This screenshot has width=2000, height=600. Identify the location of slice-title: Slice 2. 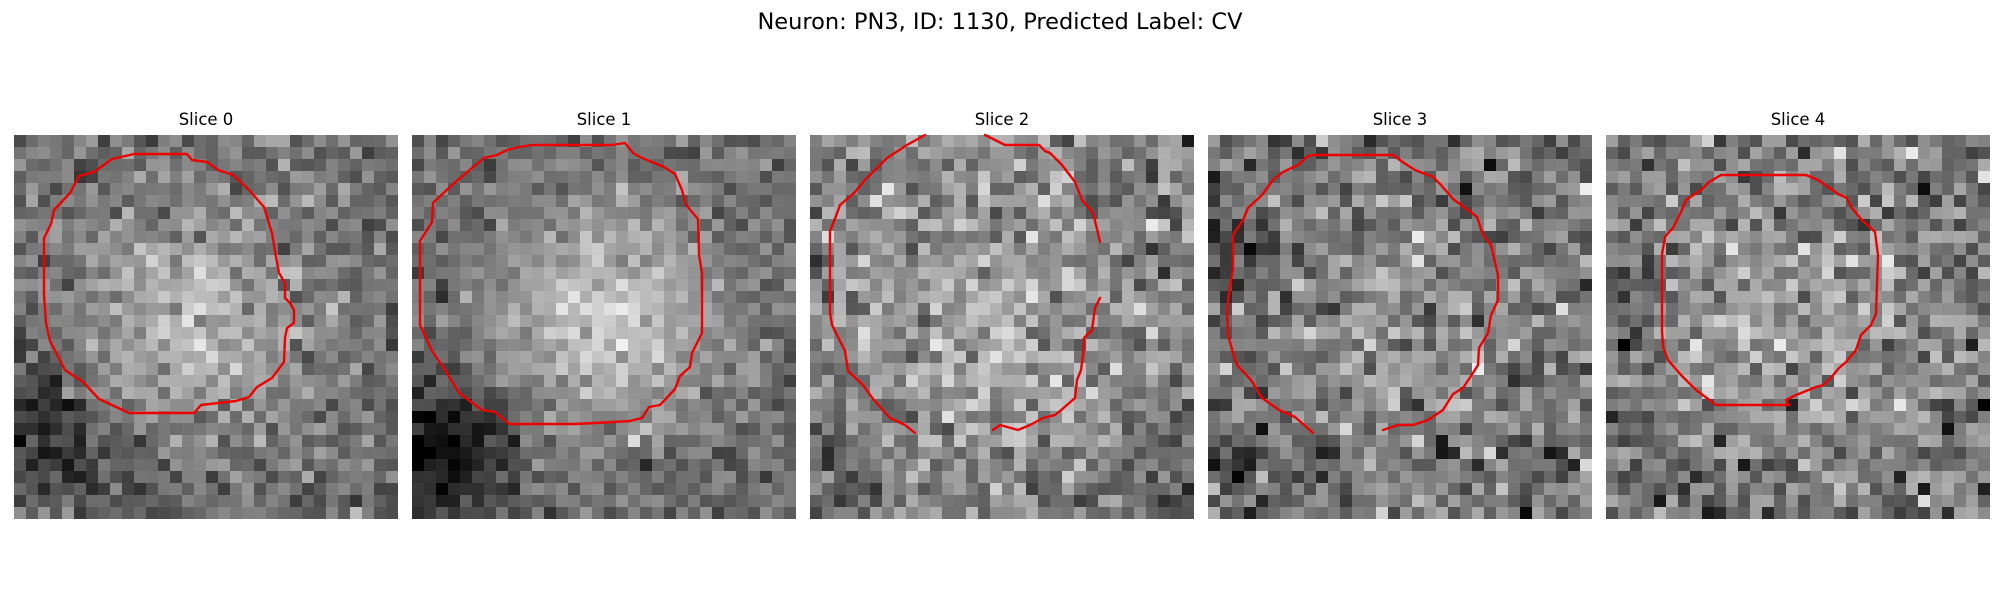
(1002, 119).